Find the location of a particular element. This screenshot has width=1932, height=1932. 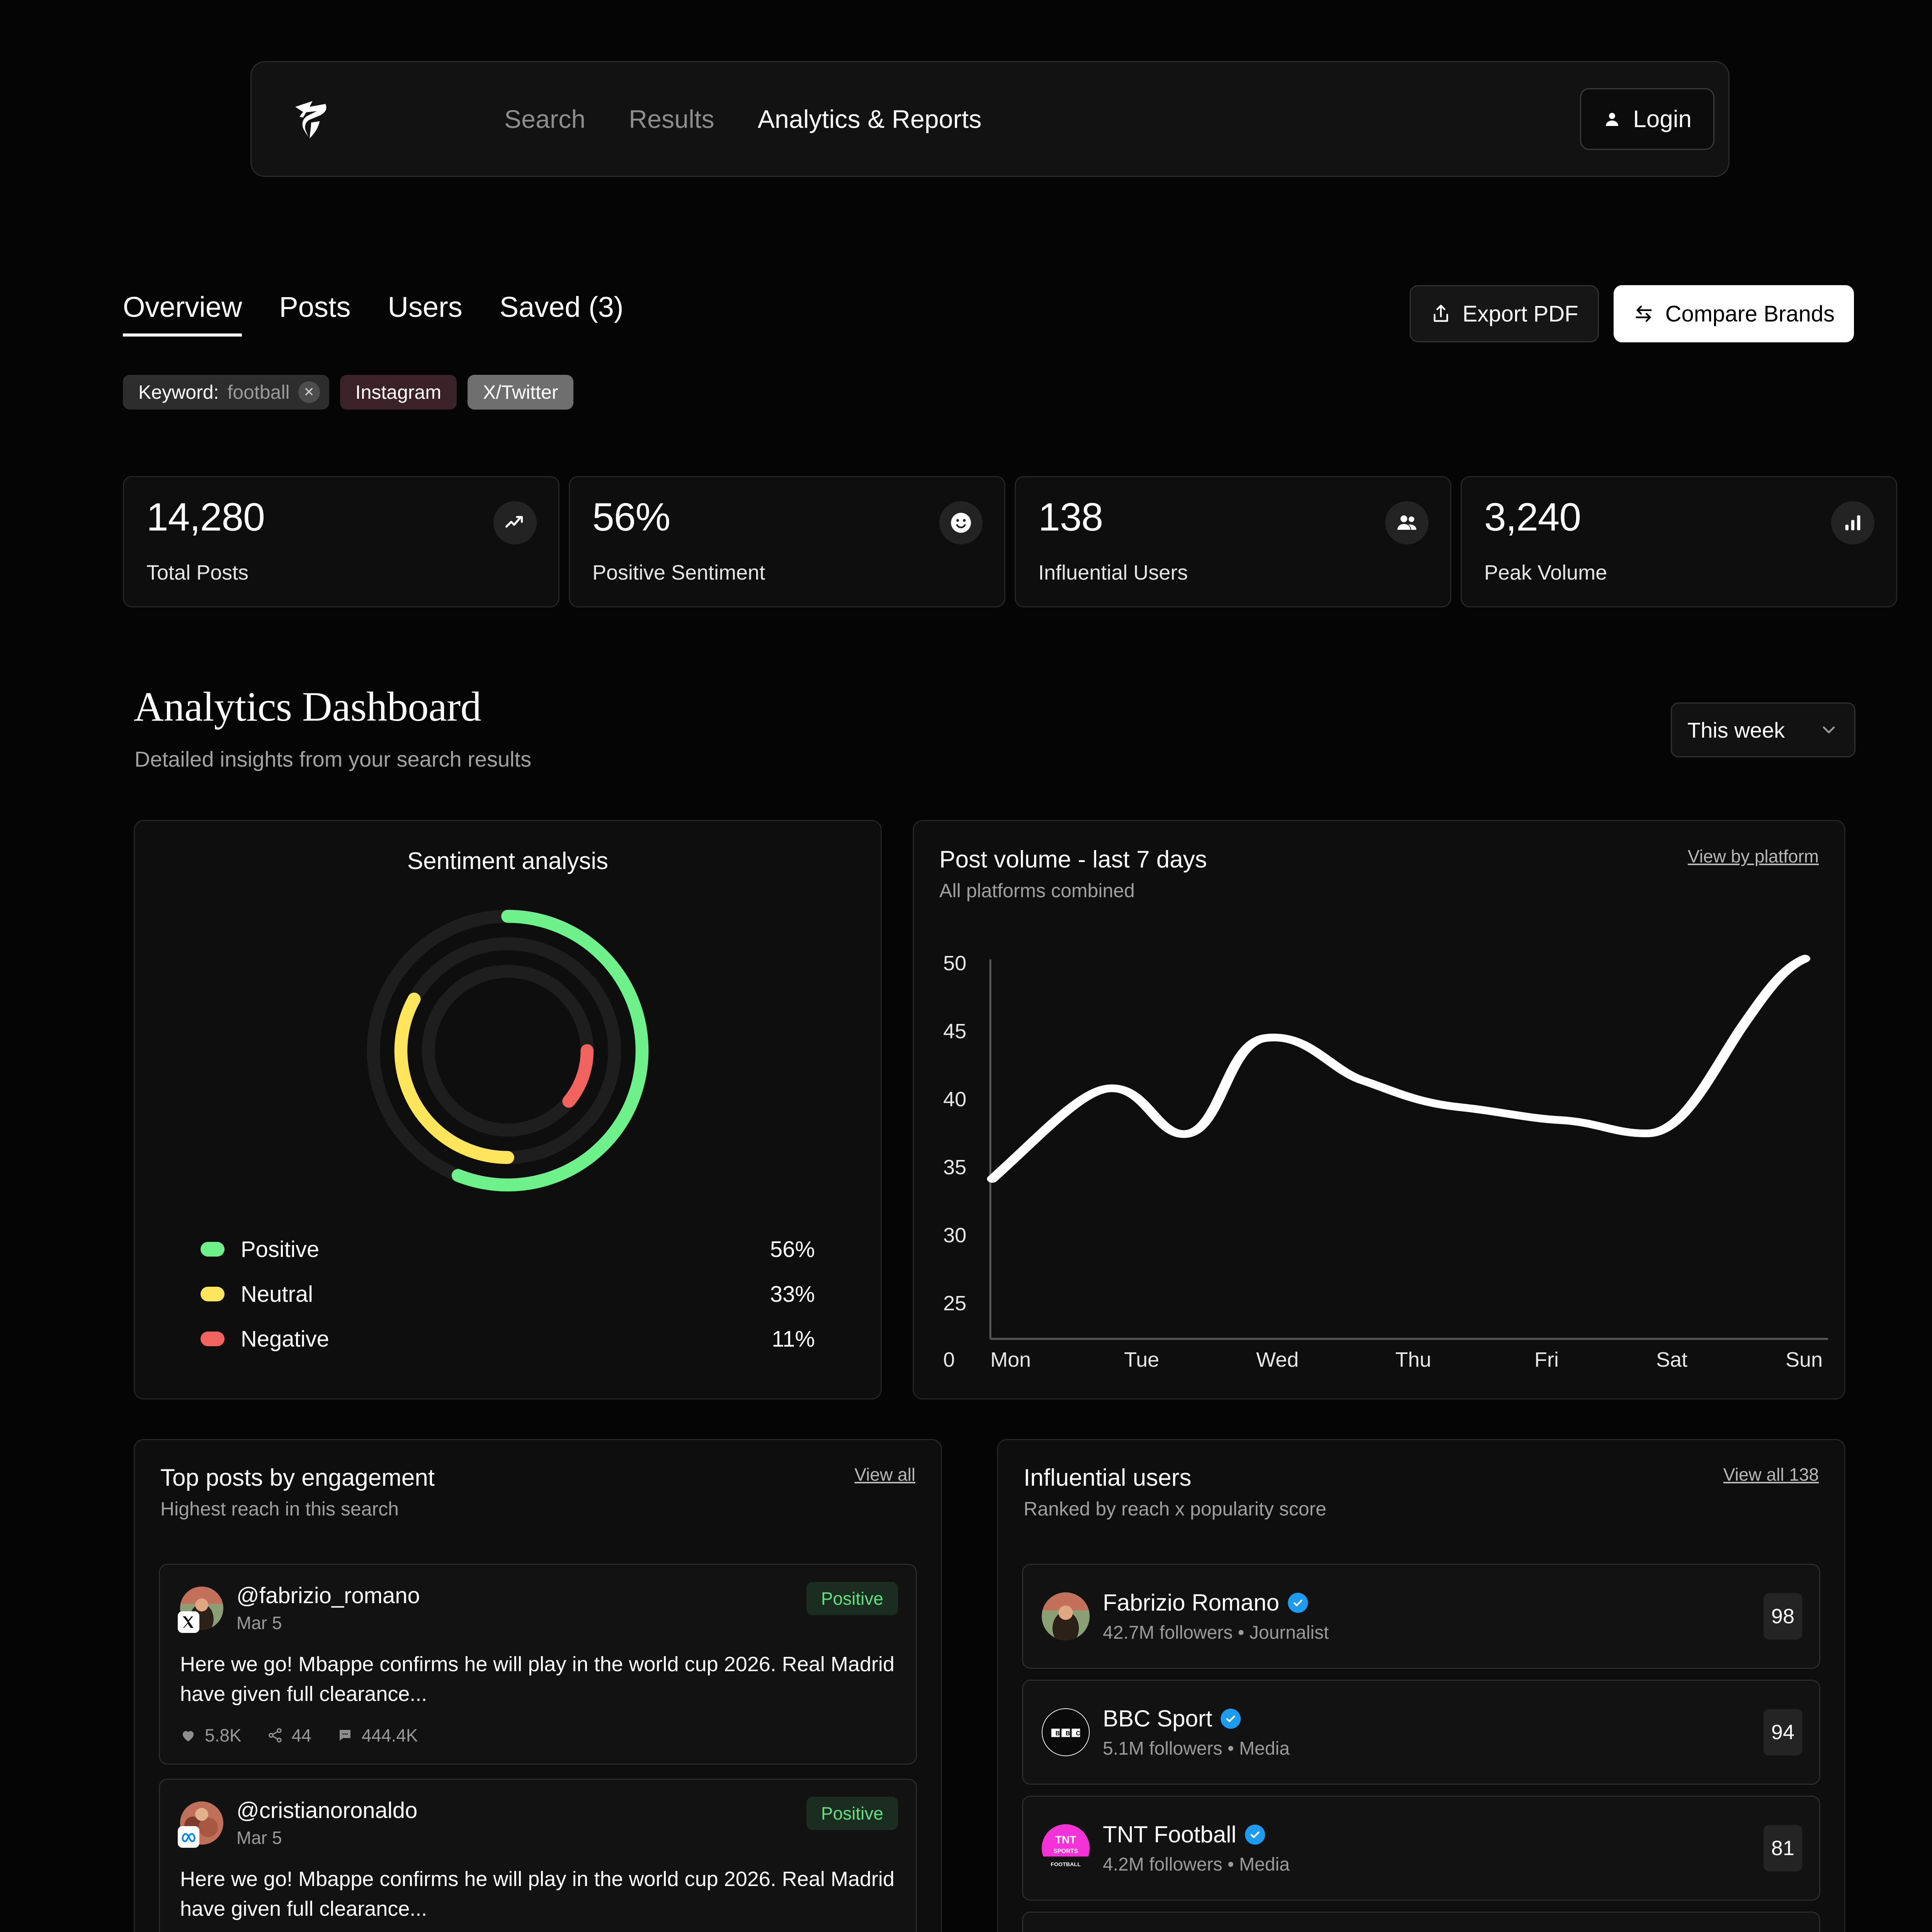

metric-value: 44 is located at coordinates (301, 1736).